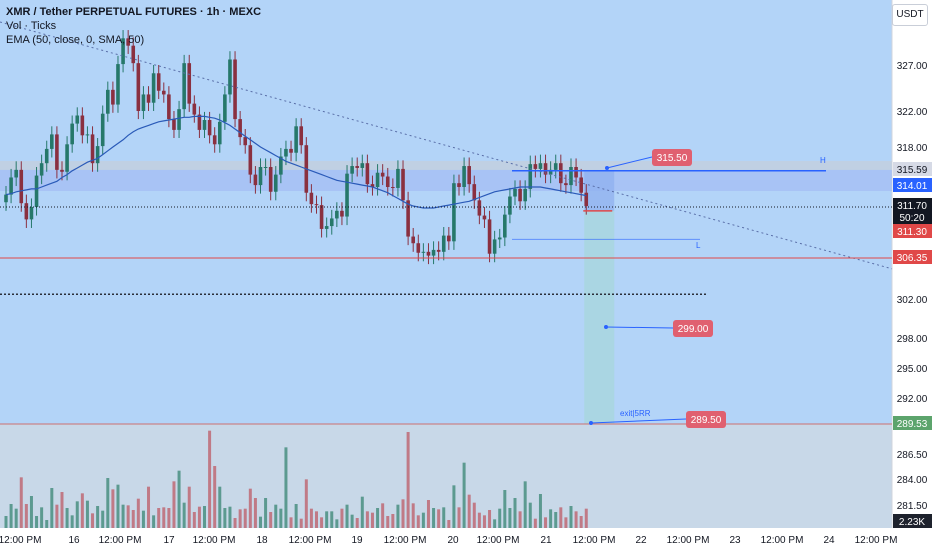 The height and width of the screenshot is (550, 932). I want to click on ema-indicator-label: EMA (50, close, 0, SMA, 50), so click(75, 40).